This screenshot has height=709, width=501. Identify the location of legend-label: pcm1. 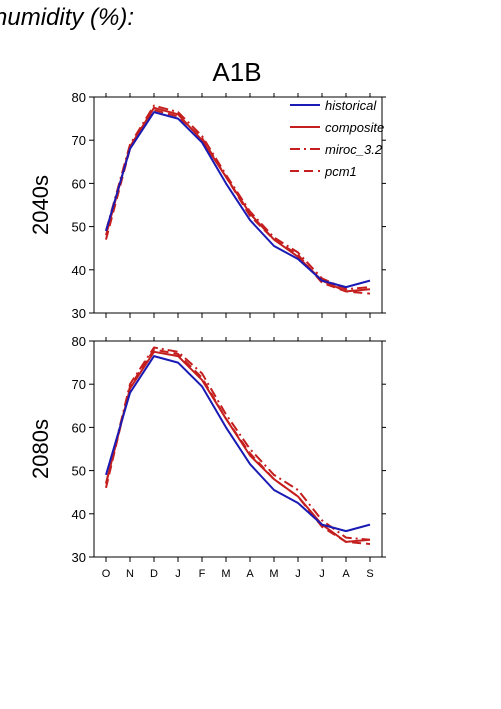
(340, 171).